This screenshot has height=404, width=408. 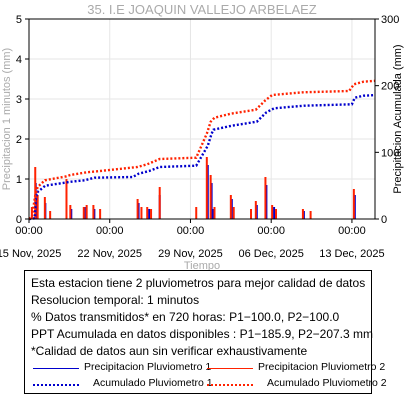 What do you see at coordinates (7, 119) in the screenshot?
I see `y-left-axis-label: Precipitacion 1 minutos (mm)` at bounding box center [7, 119].